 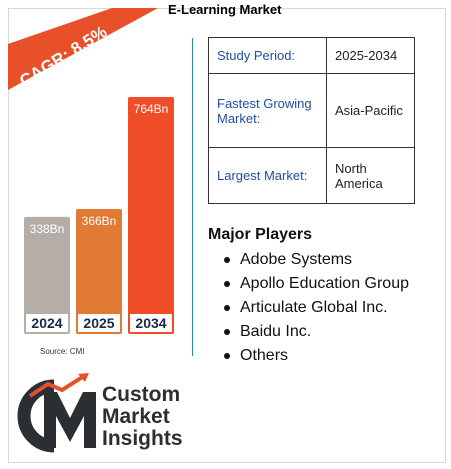 I want to click on bar-value-label: 366Bn, so click(x=99, y=221).